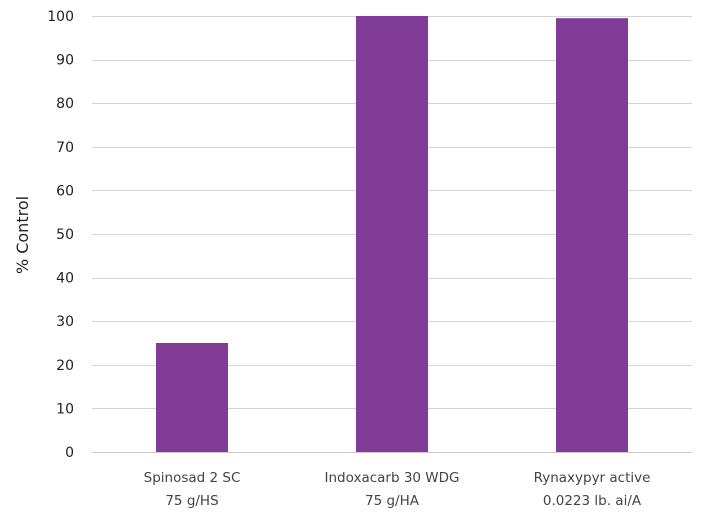 The image size is (709, 514). Describe the element at coordinates (65, 366) in the screenshot. I see `y-tick-label: 20` at that location.